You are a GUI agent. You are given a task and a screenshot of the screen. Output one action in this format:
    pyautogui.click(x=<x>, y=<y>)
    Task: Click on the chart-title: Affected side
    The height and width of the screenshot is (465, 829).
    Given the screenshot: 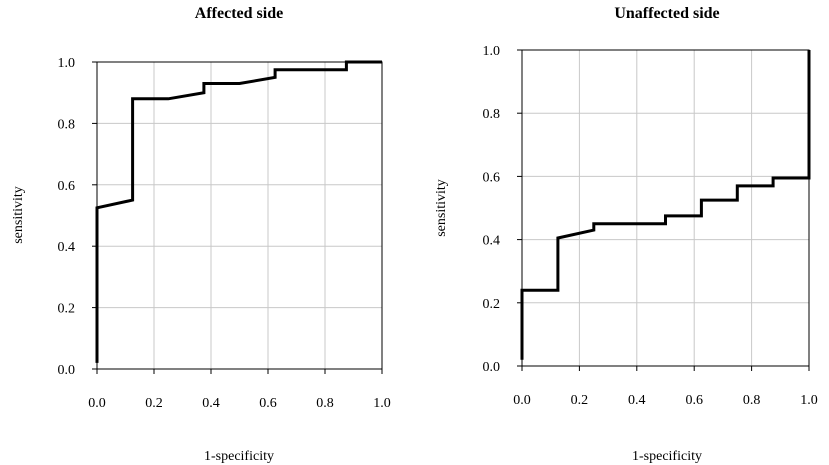 What is the action you would take?
    pyautogui.click(x=239, y=13)
    